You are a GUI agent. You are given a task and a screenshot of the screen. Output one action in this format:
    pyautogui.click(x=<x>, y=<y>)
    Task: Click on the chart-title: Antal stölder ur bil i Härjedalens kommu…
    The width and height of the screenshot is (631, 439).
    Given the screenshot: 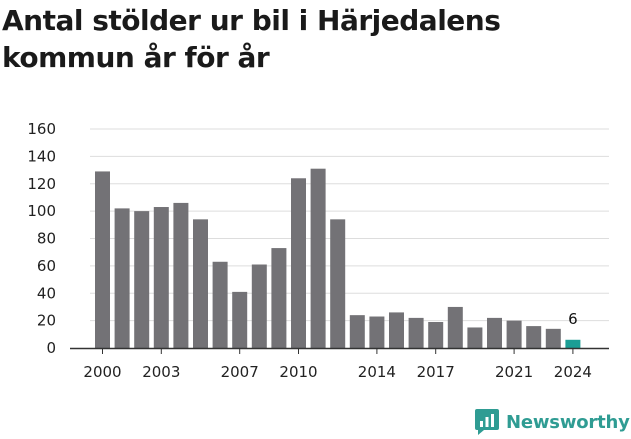 What is the action you would take?
    pyautogui.click(x=251, y=39)
    